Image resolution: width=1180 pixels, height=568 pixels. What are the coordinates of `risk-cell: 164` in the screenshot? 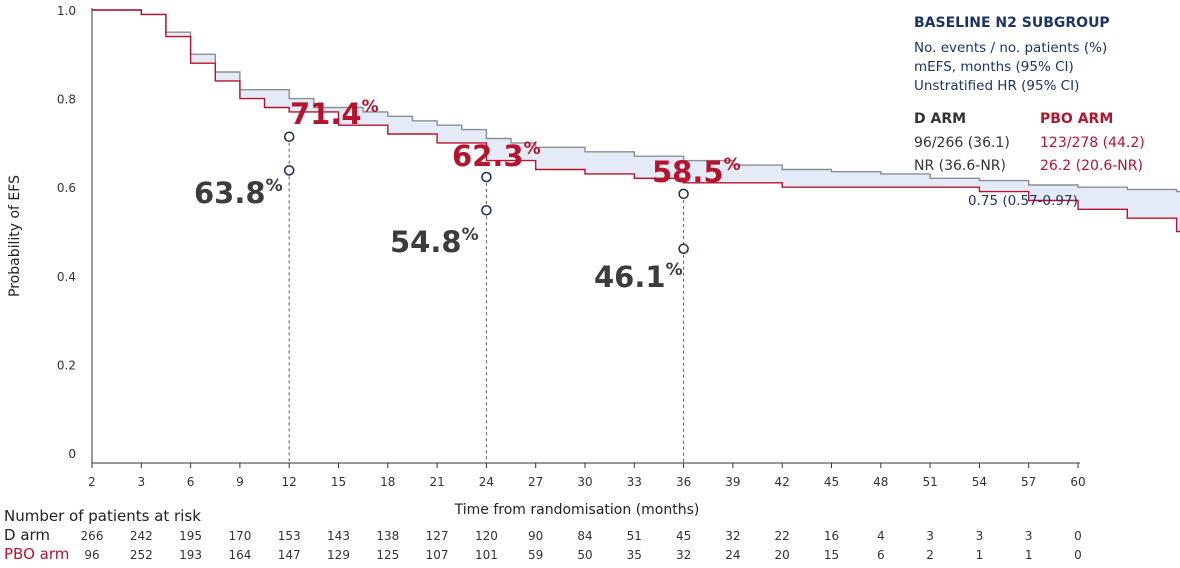 It's located at (239, 555).